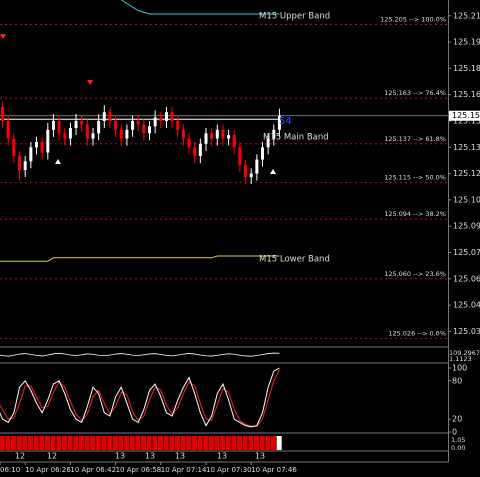  Describe the element at coordinates (460, 359) in the screenshot. I see `oscillator-label: 1.1123` at that location.